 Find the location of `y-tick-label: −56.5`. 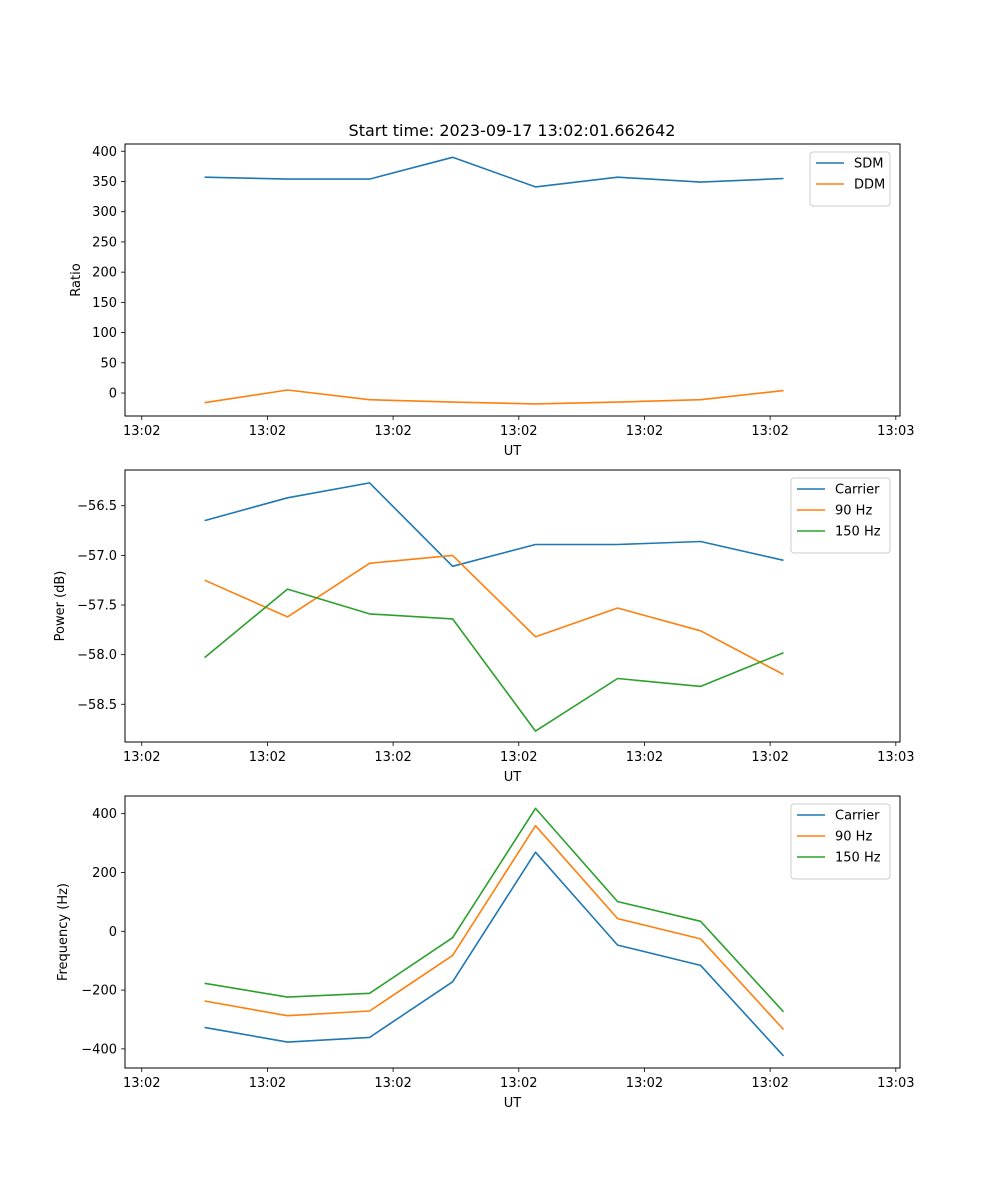

y-tick-label: −56.5 is located at coordinates (97, 506).